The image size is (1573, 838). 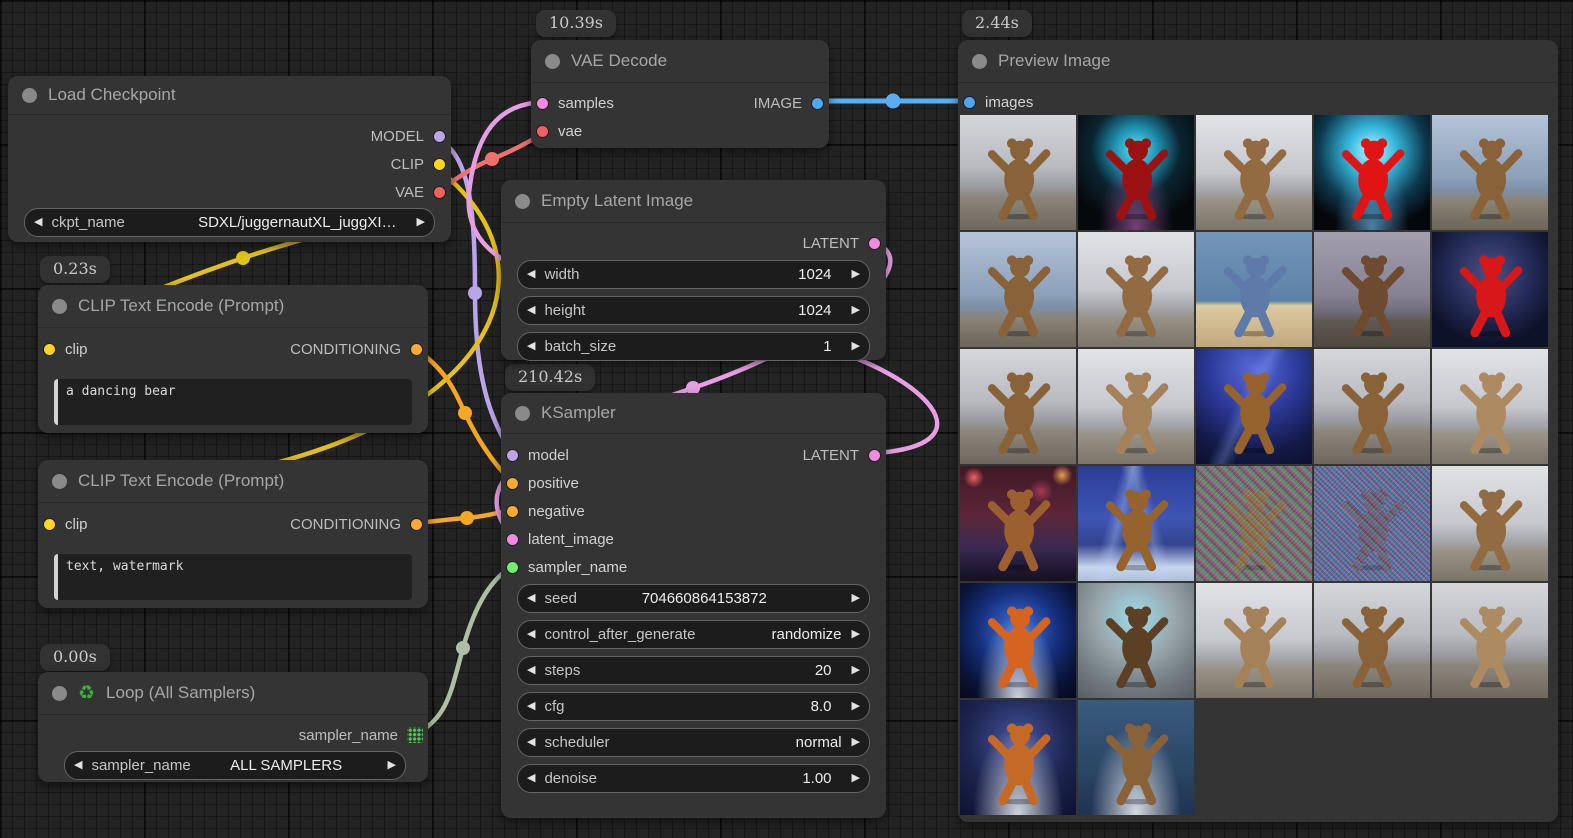 I want to click on node-title: Load Checkpoint, so click(x=112, y=94).